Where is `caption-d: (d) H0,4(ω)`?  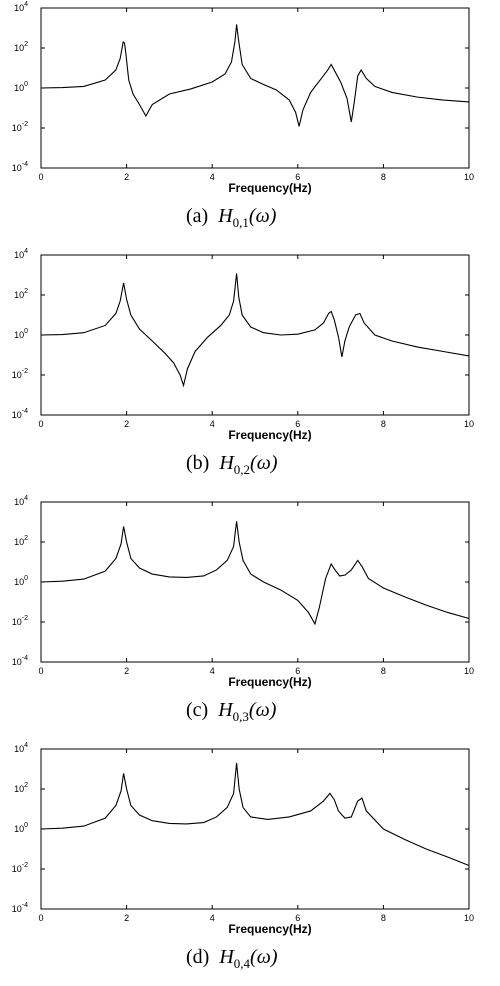 caption-d: (d) H0,4(ω) is located at coordinates (232, 958).